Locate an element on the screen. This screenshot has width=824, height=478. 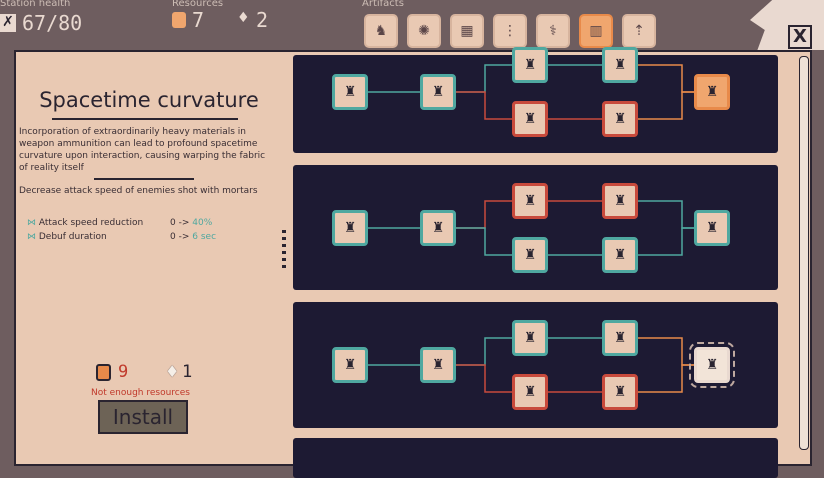
artifact-slot: ⇡ is located at coordinates (639, 31).